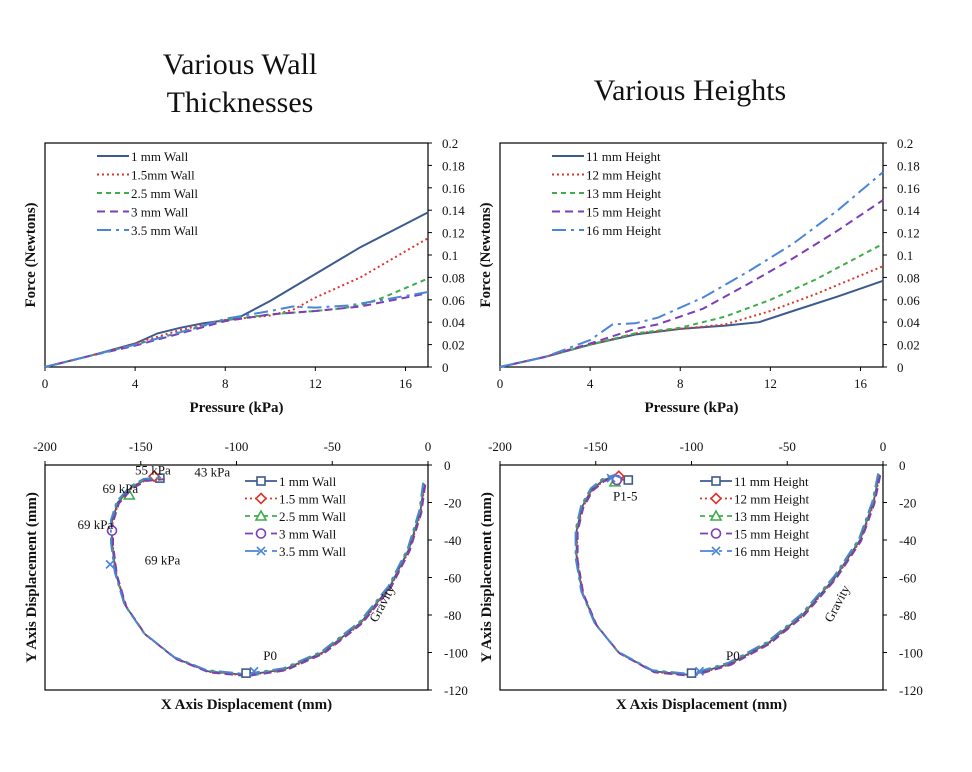 This screenshot has width=972, height=772. Describe the element at coordinates (771, 516) in the screenshot. I see `height-displacement-legend-label: 13 mm Height` at that location.